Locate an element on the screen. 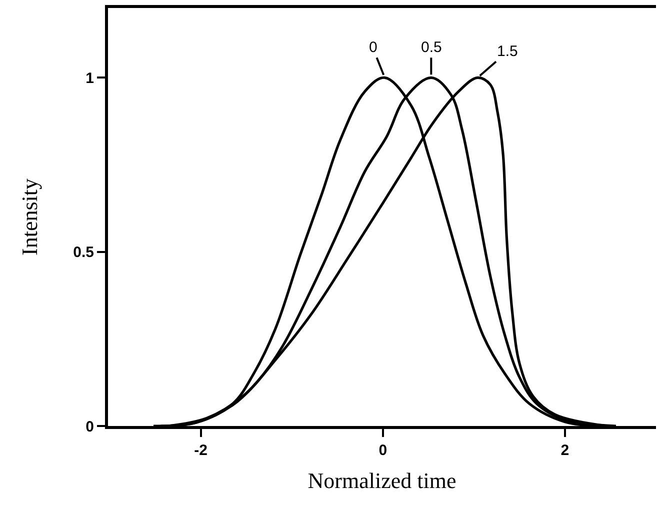 This screenshot has height=505, width=658. x-tick-label: -2 is located at coordinates (201, 450).